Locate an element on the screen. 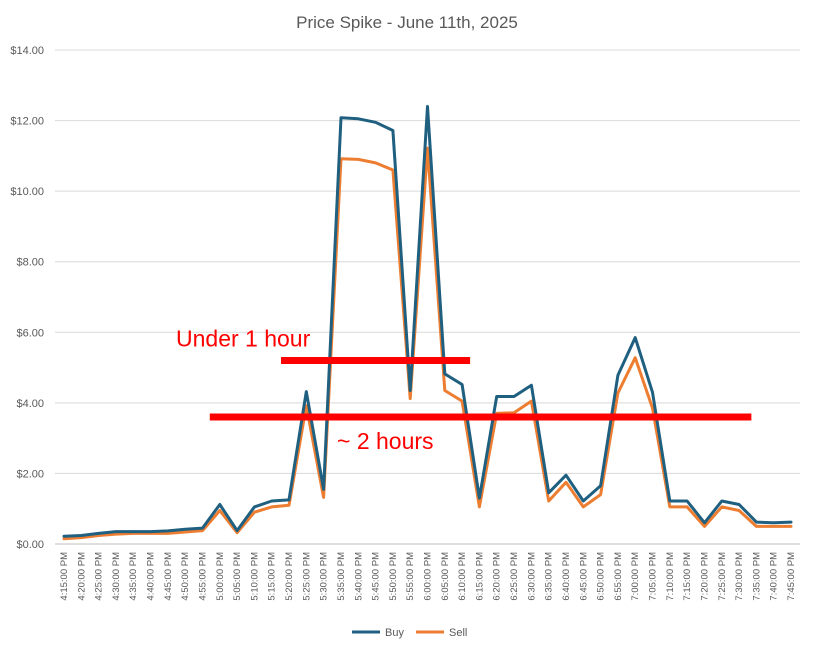 The width and height of the screenshot is (815, 652). x-tick-label: 4:35:00 PM is located at coordinates (133, 576).